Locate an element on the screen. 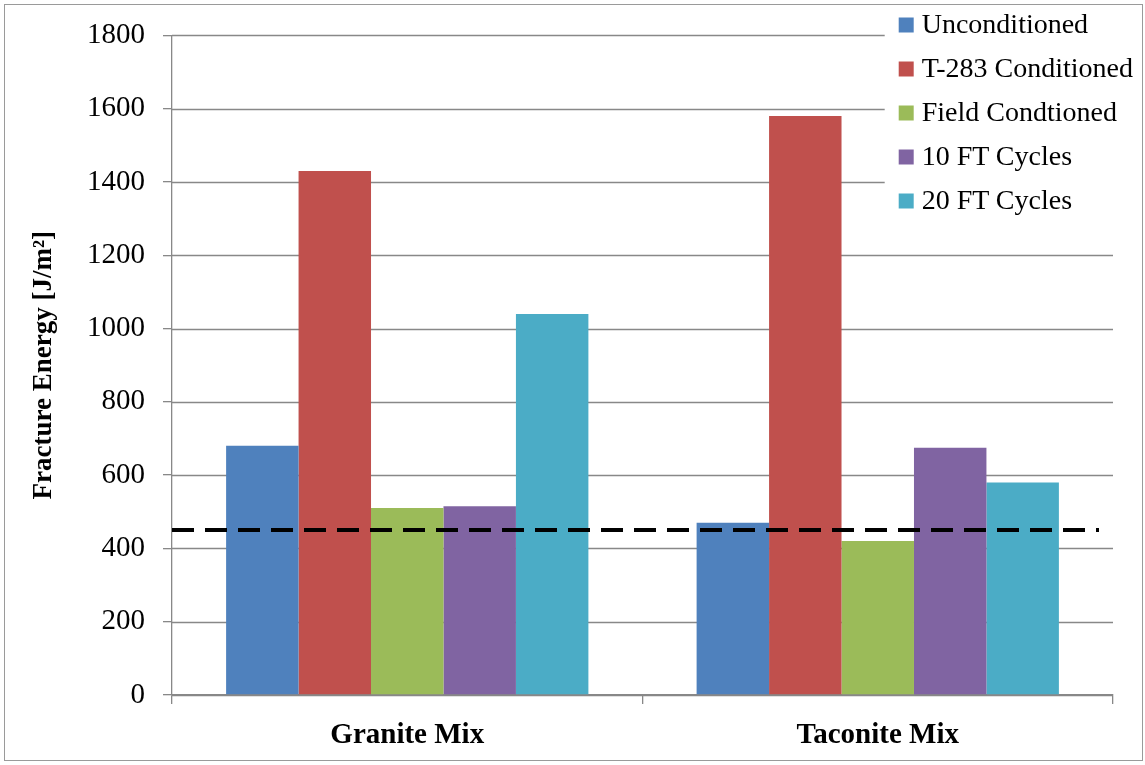  y-tick-label: 800 is located at coordinates (123, 399).